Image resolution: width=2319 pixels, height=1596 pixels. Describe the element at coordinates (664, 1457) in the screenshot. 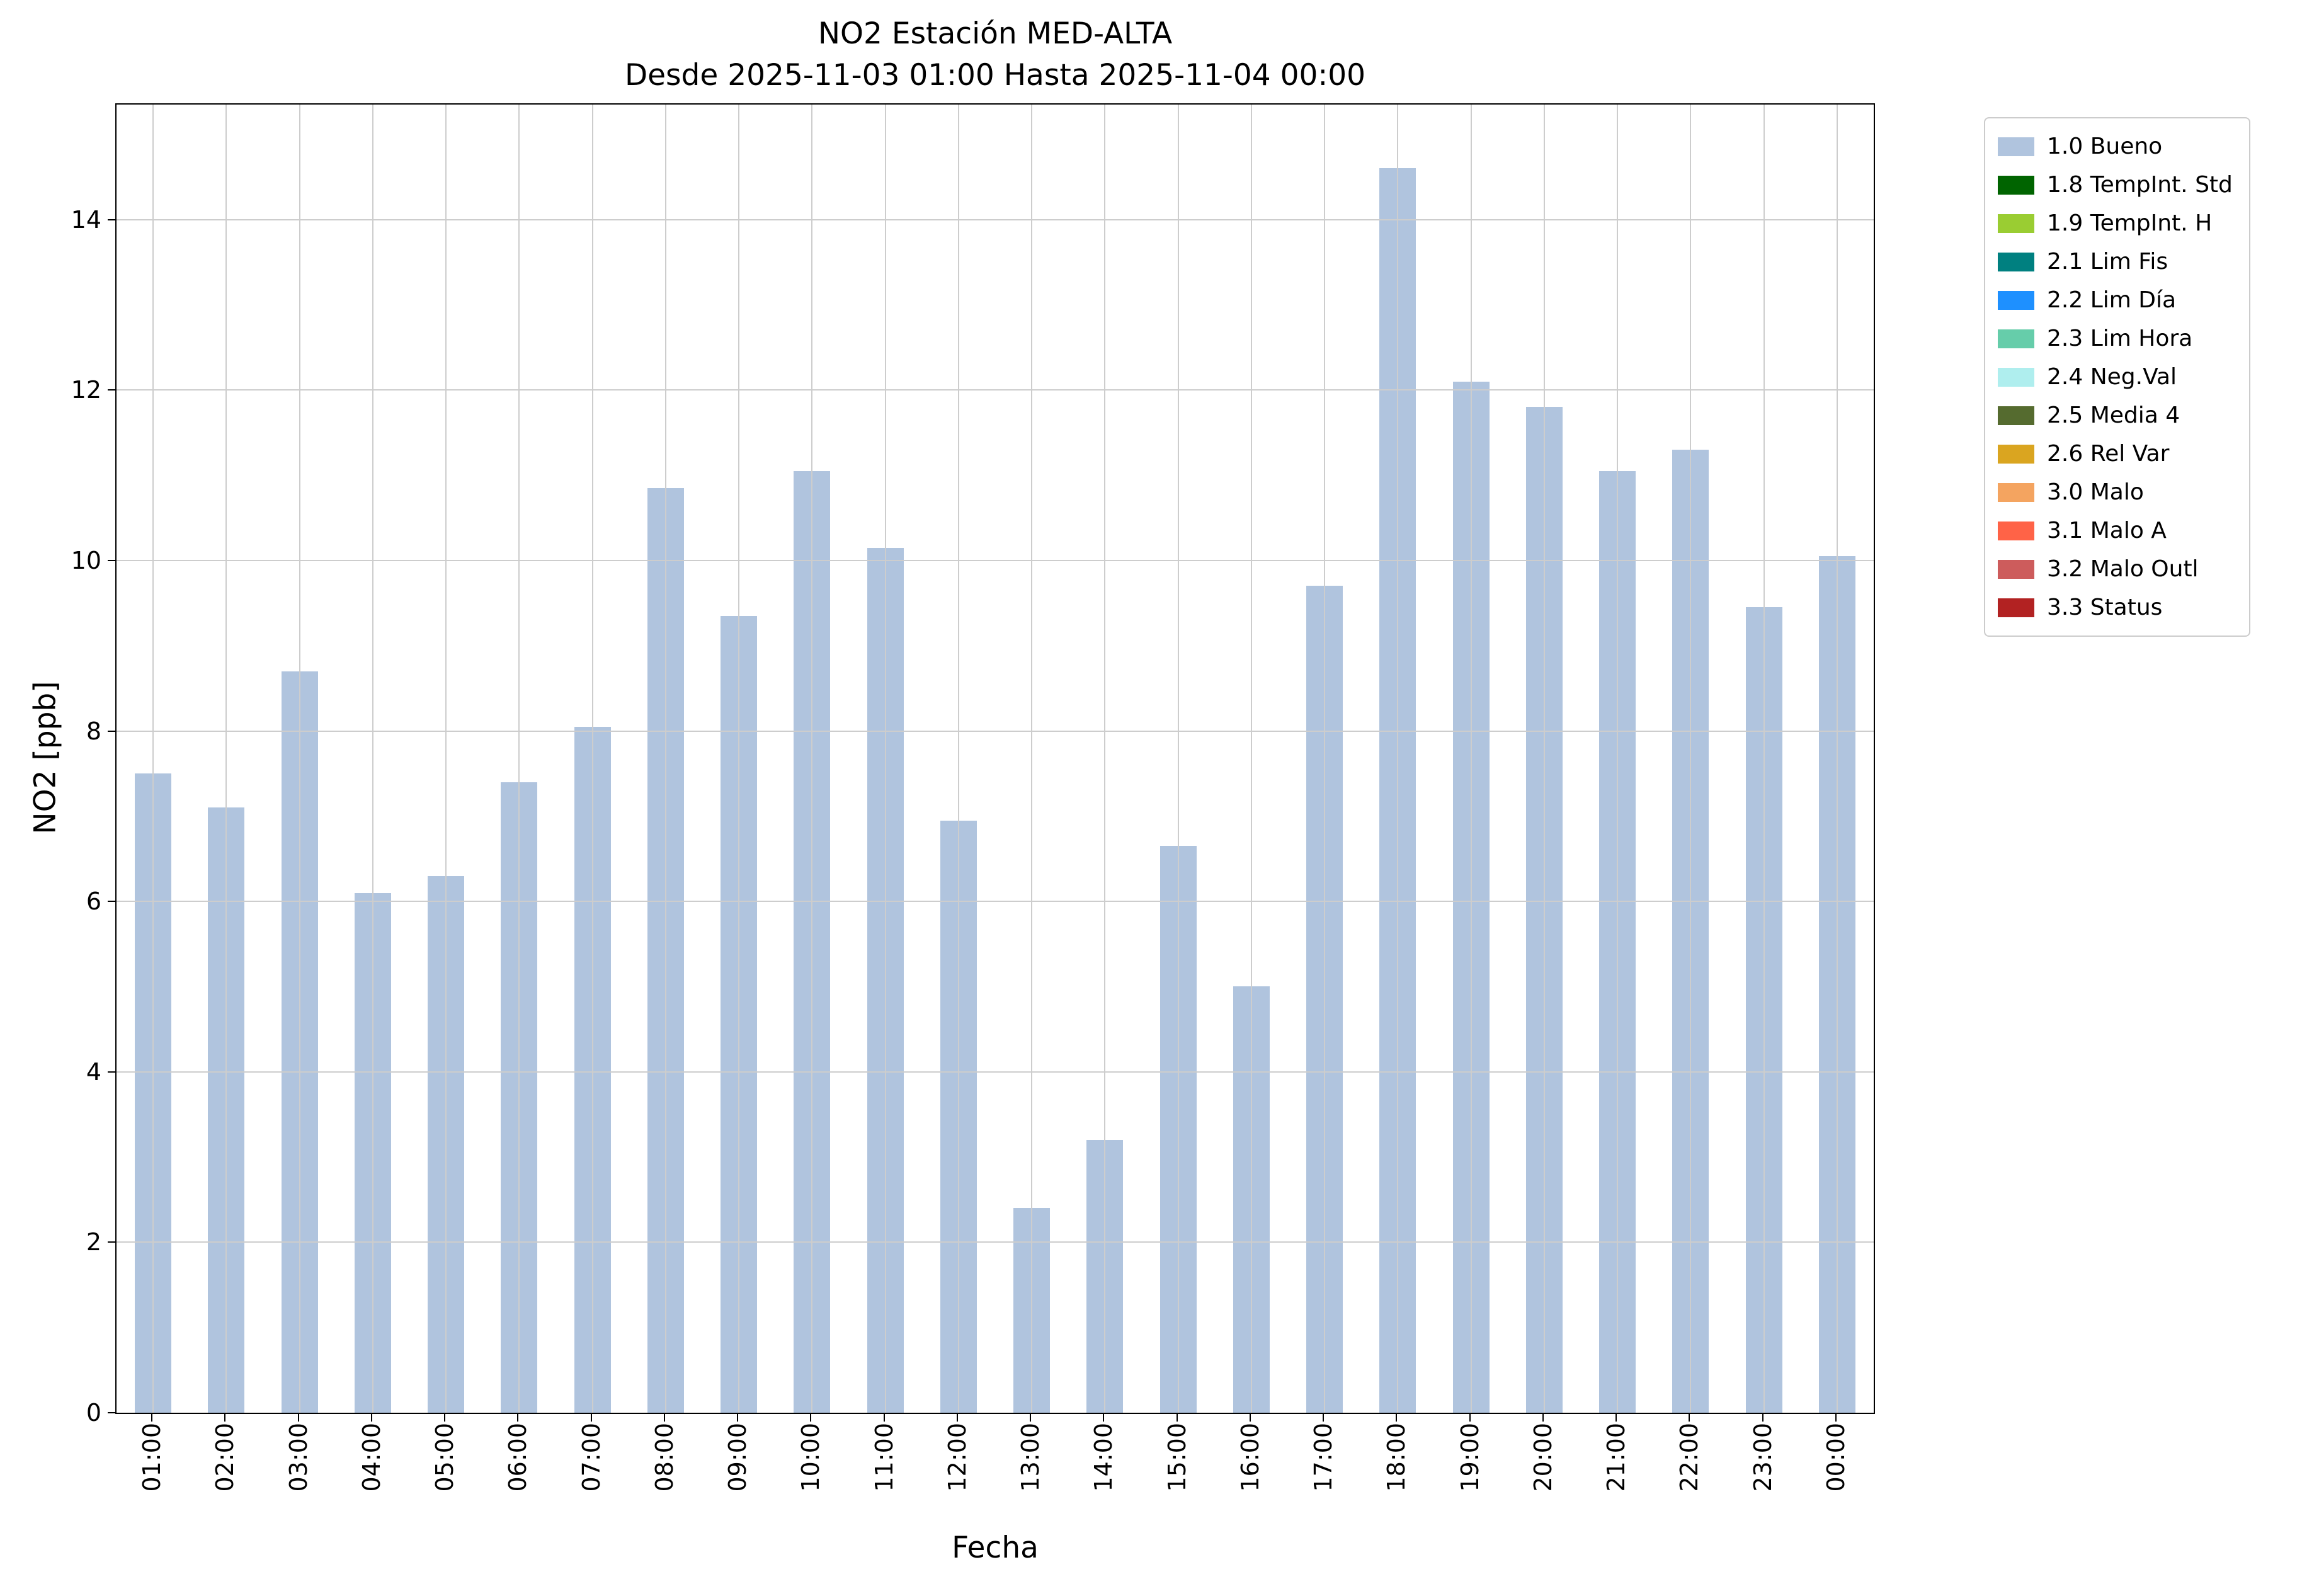

I see `x-tick-label: 08:00` at that location.